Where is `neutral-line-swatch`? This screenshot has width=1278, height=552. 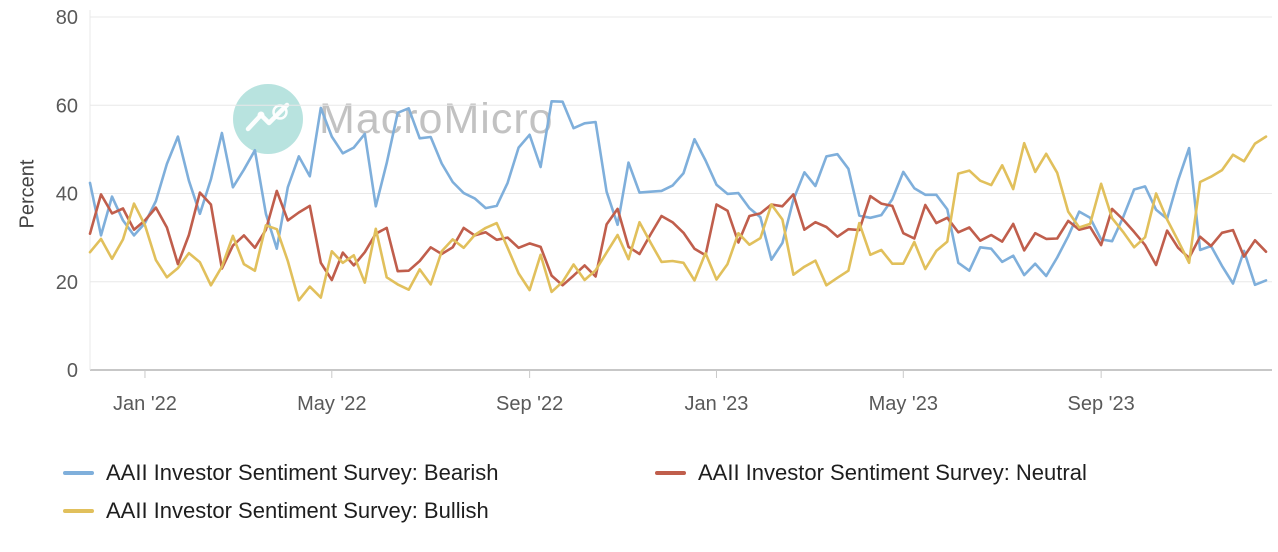 neutral-line-swatch is located at coordinates (670, 473).